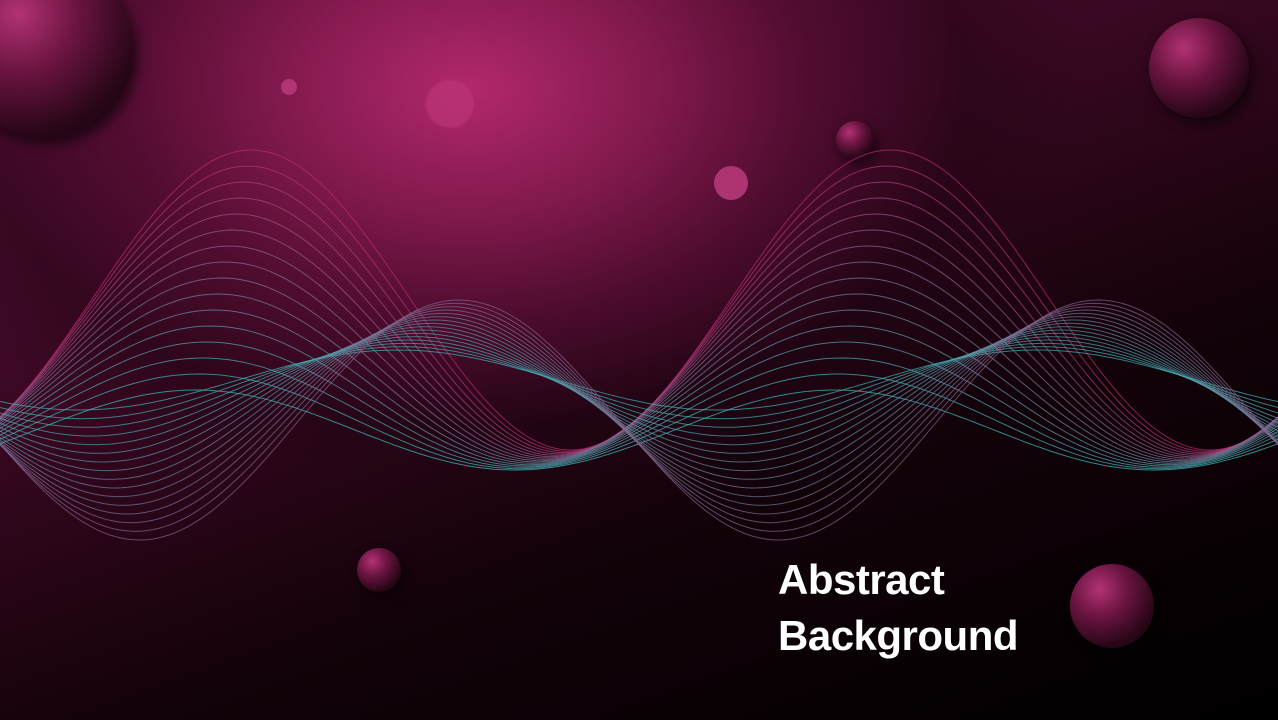  I want to click on dot-glow-top, so click(450, 104).